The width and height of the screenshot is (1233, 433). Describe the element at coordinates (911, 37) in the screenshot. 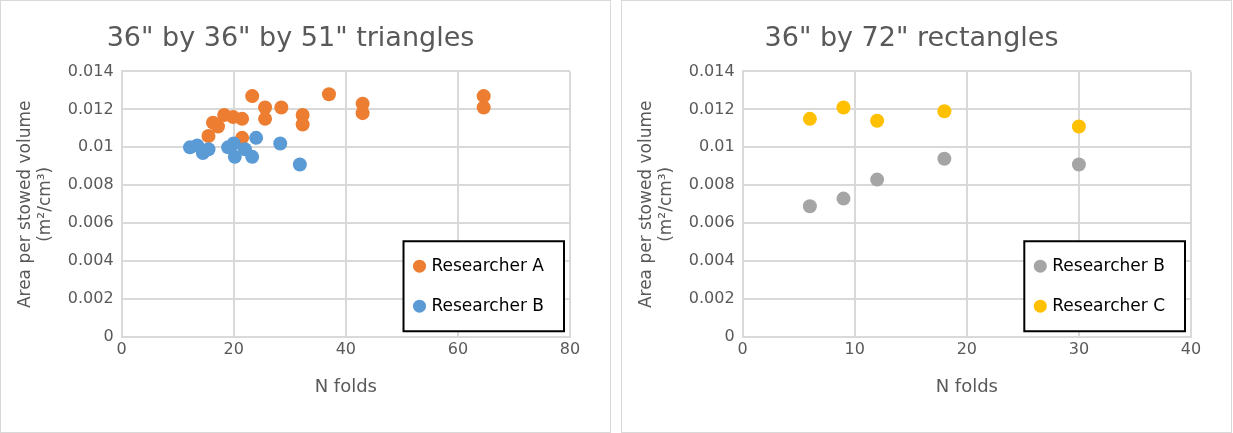

I see `chart-title: 36" by 72" rectangles` at that location.